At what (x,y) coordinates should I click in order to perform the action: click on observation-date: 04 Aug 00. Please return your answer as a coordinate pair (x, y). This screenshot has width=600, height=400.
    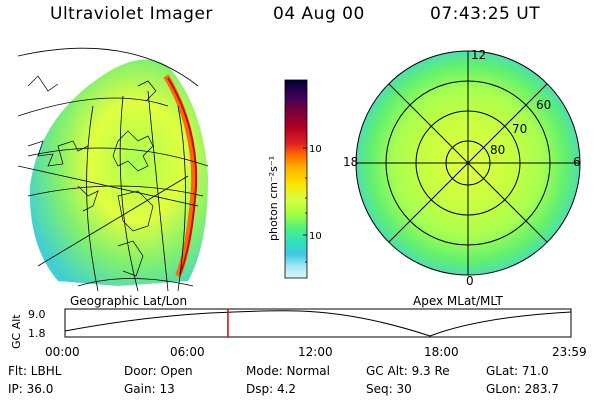
    Looking at the image, I should click on (319, 14).